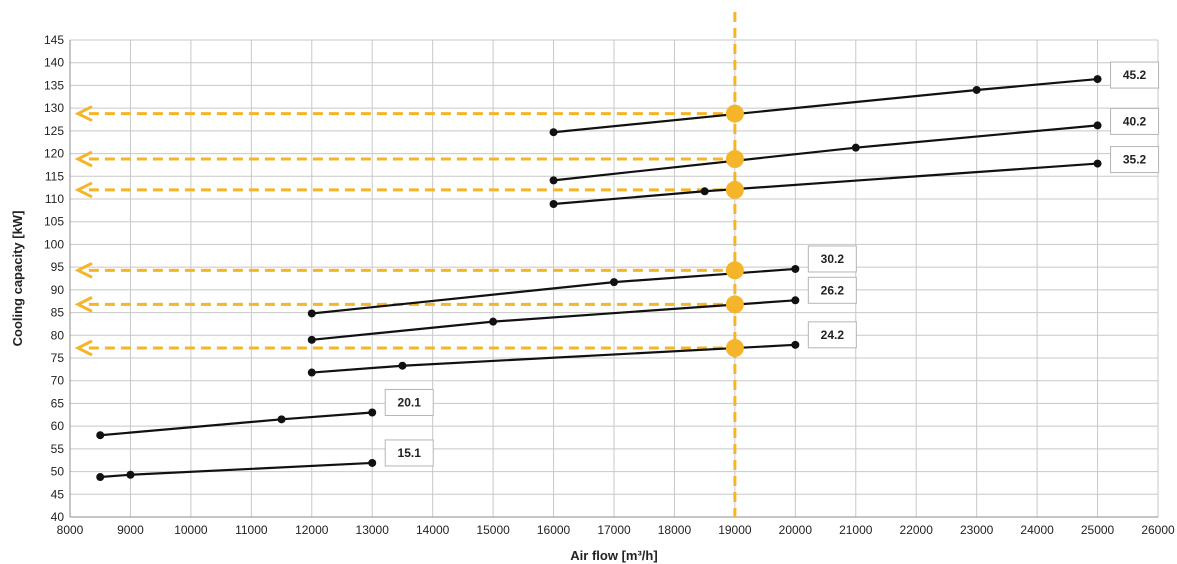  I want to click on y-tick-label: 145, so click(54, 40).